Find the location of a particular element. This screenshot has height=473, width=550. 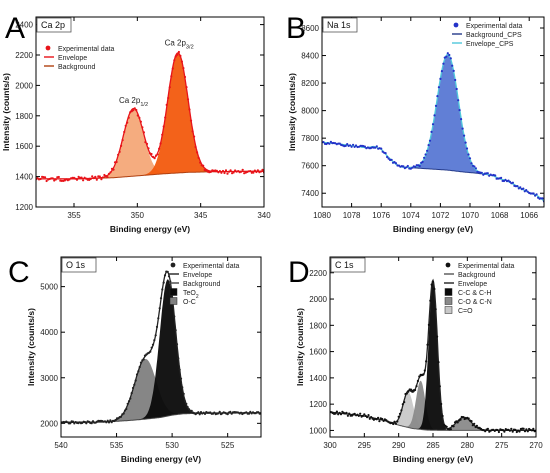

y-tick-label: 8000 is located at coordinates (310, 111).